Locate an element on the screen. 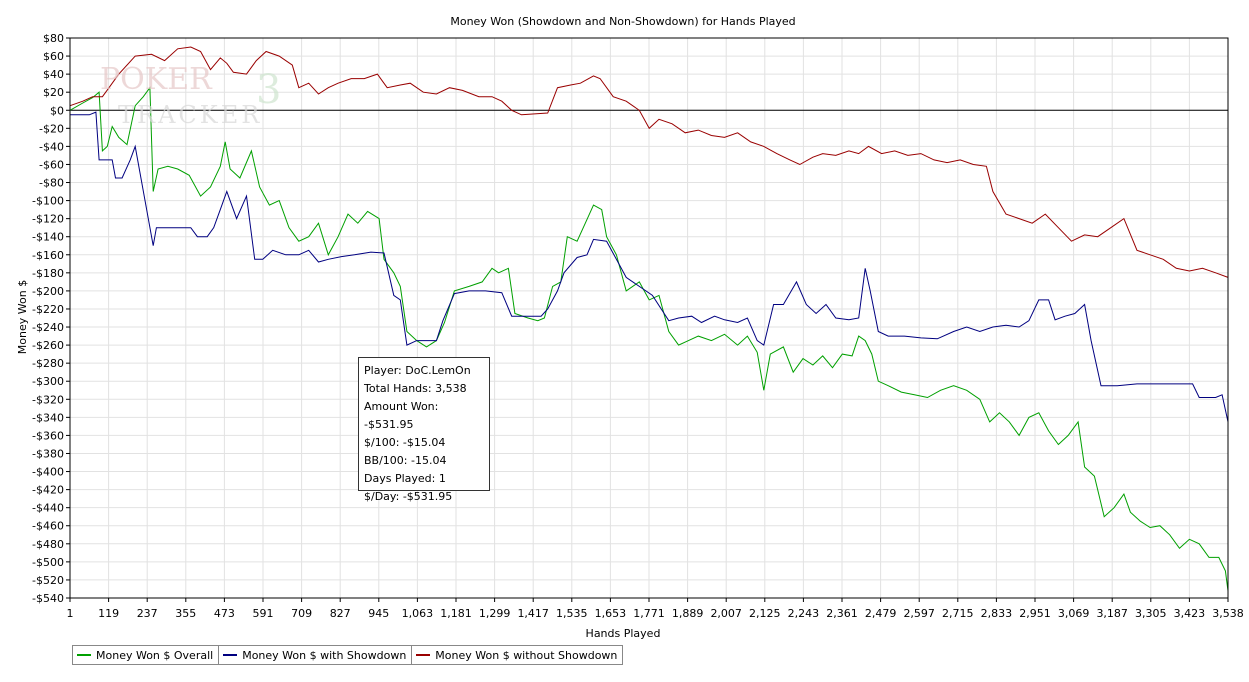 The image size is (1249, 682). y-tick-label: -$340 is located at coordinates (48, 417).